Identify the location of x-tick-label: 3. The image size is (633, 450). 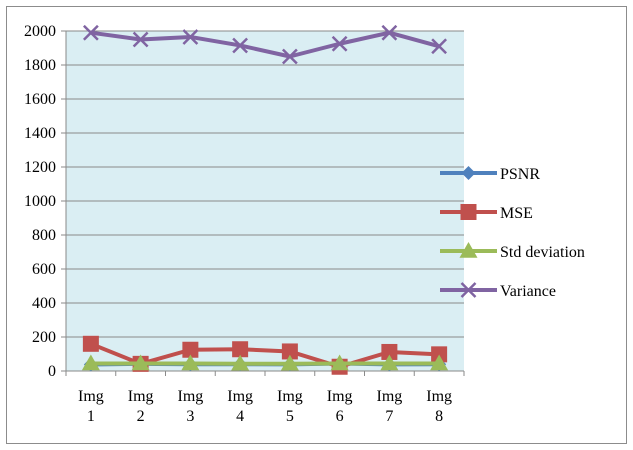
(190, 416).